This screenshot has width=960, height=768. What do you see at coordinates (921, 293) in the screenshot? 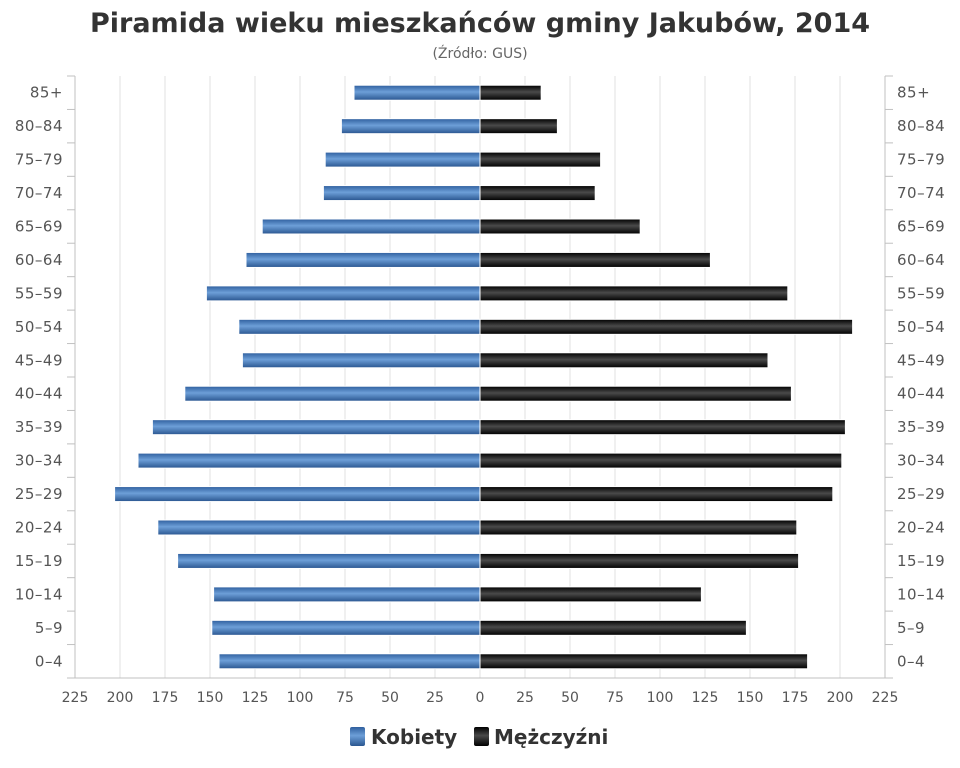
I see `category-label-right: 55–59` at bounding box center [921, 293].